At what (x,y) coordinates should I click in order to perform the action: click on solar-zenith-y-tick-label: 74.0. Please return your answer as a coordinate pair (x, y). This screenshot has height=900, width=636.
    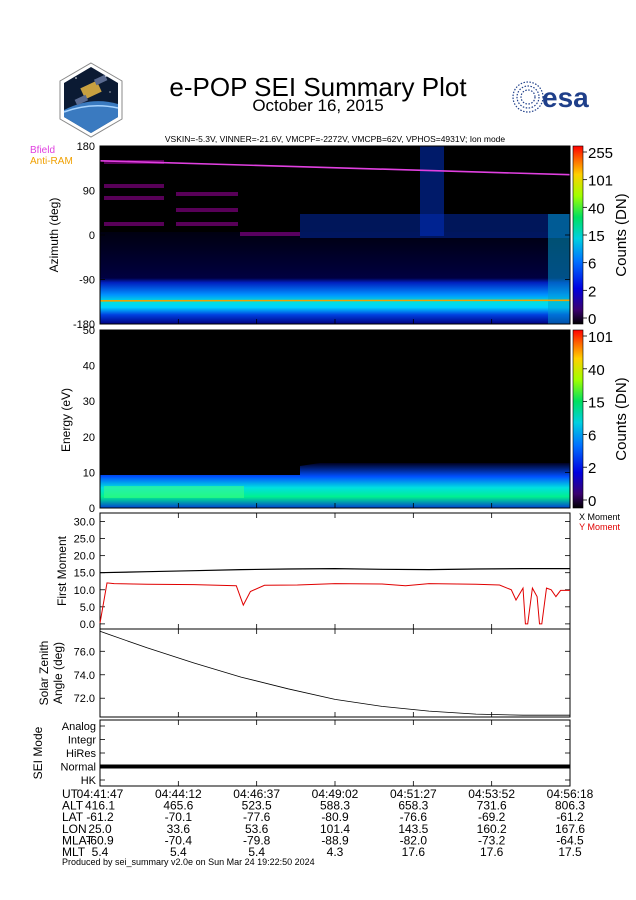
    Looking at the image, I should click on (84, 676).